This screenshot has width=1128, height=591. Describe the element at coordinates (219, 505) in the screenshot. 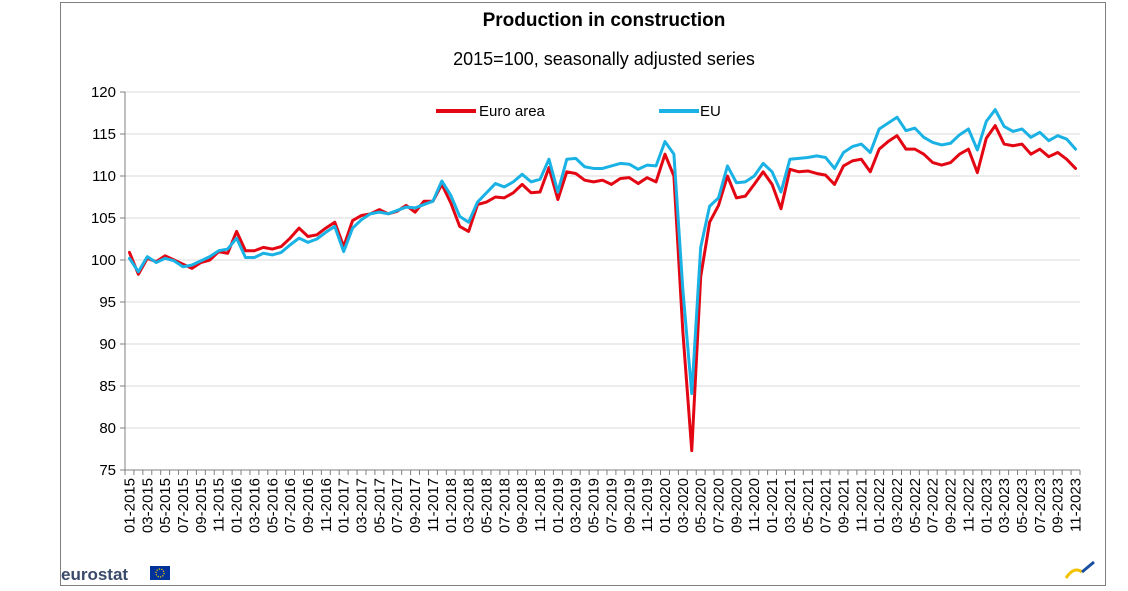

I see `x-tick-label-11-2015: 11-2015` at that location.